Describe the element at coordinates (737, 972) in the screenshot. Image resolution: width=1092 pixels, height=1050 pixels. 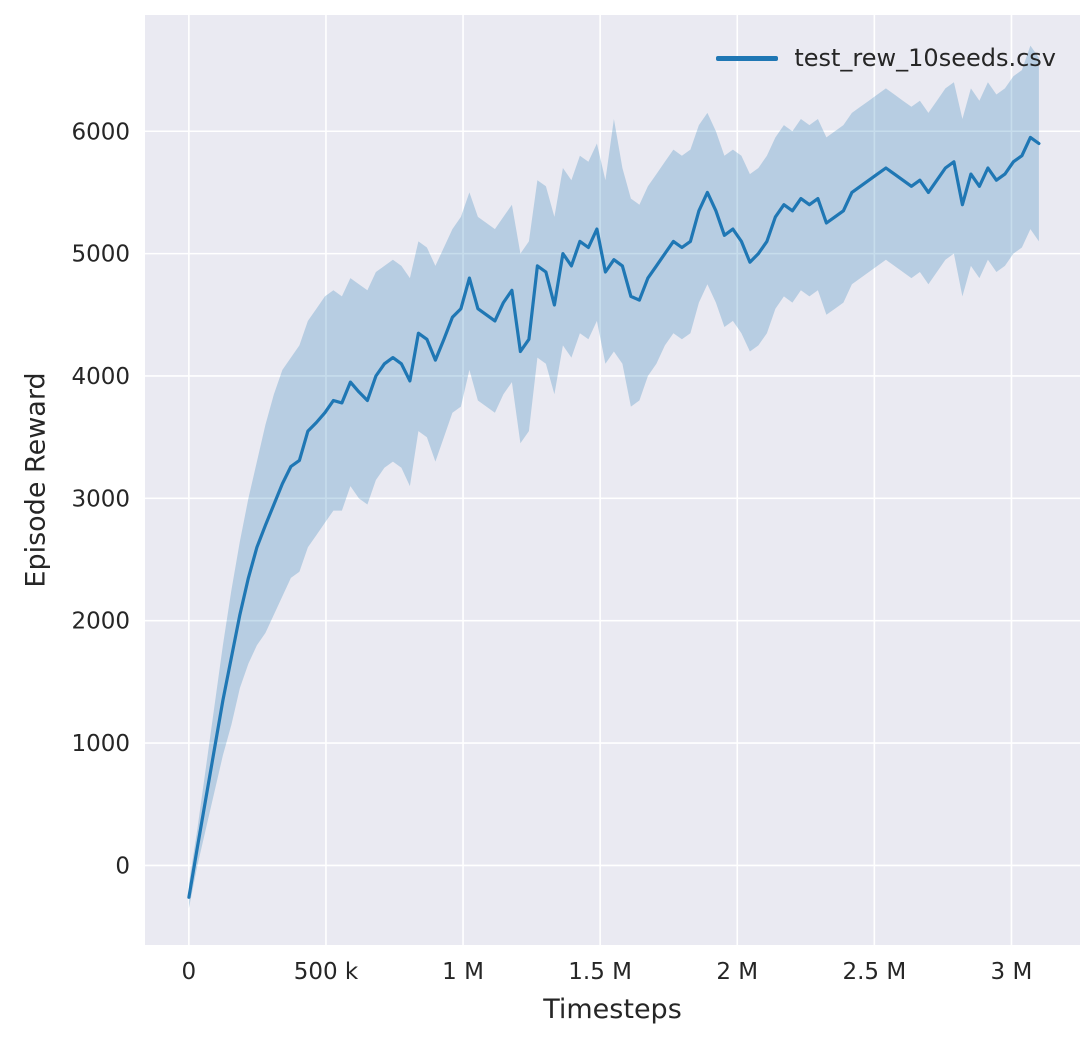
I see `x-tick-label: 2 M` at that location.